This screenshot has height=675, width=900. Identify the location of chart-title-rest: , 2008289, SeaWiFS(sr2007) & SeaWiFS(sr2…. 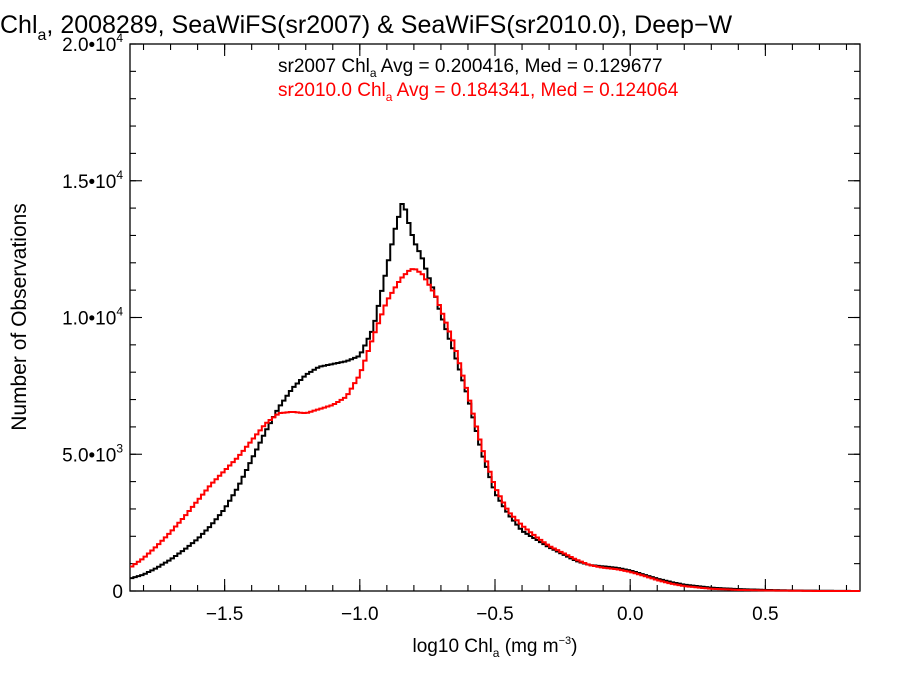
(389, 25).